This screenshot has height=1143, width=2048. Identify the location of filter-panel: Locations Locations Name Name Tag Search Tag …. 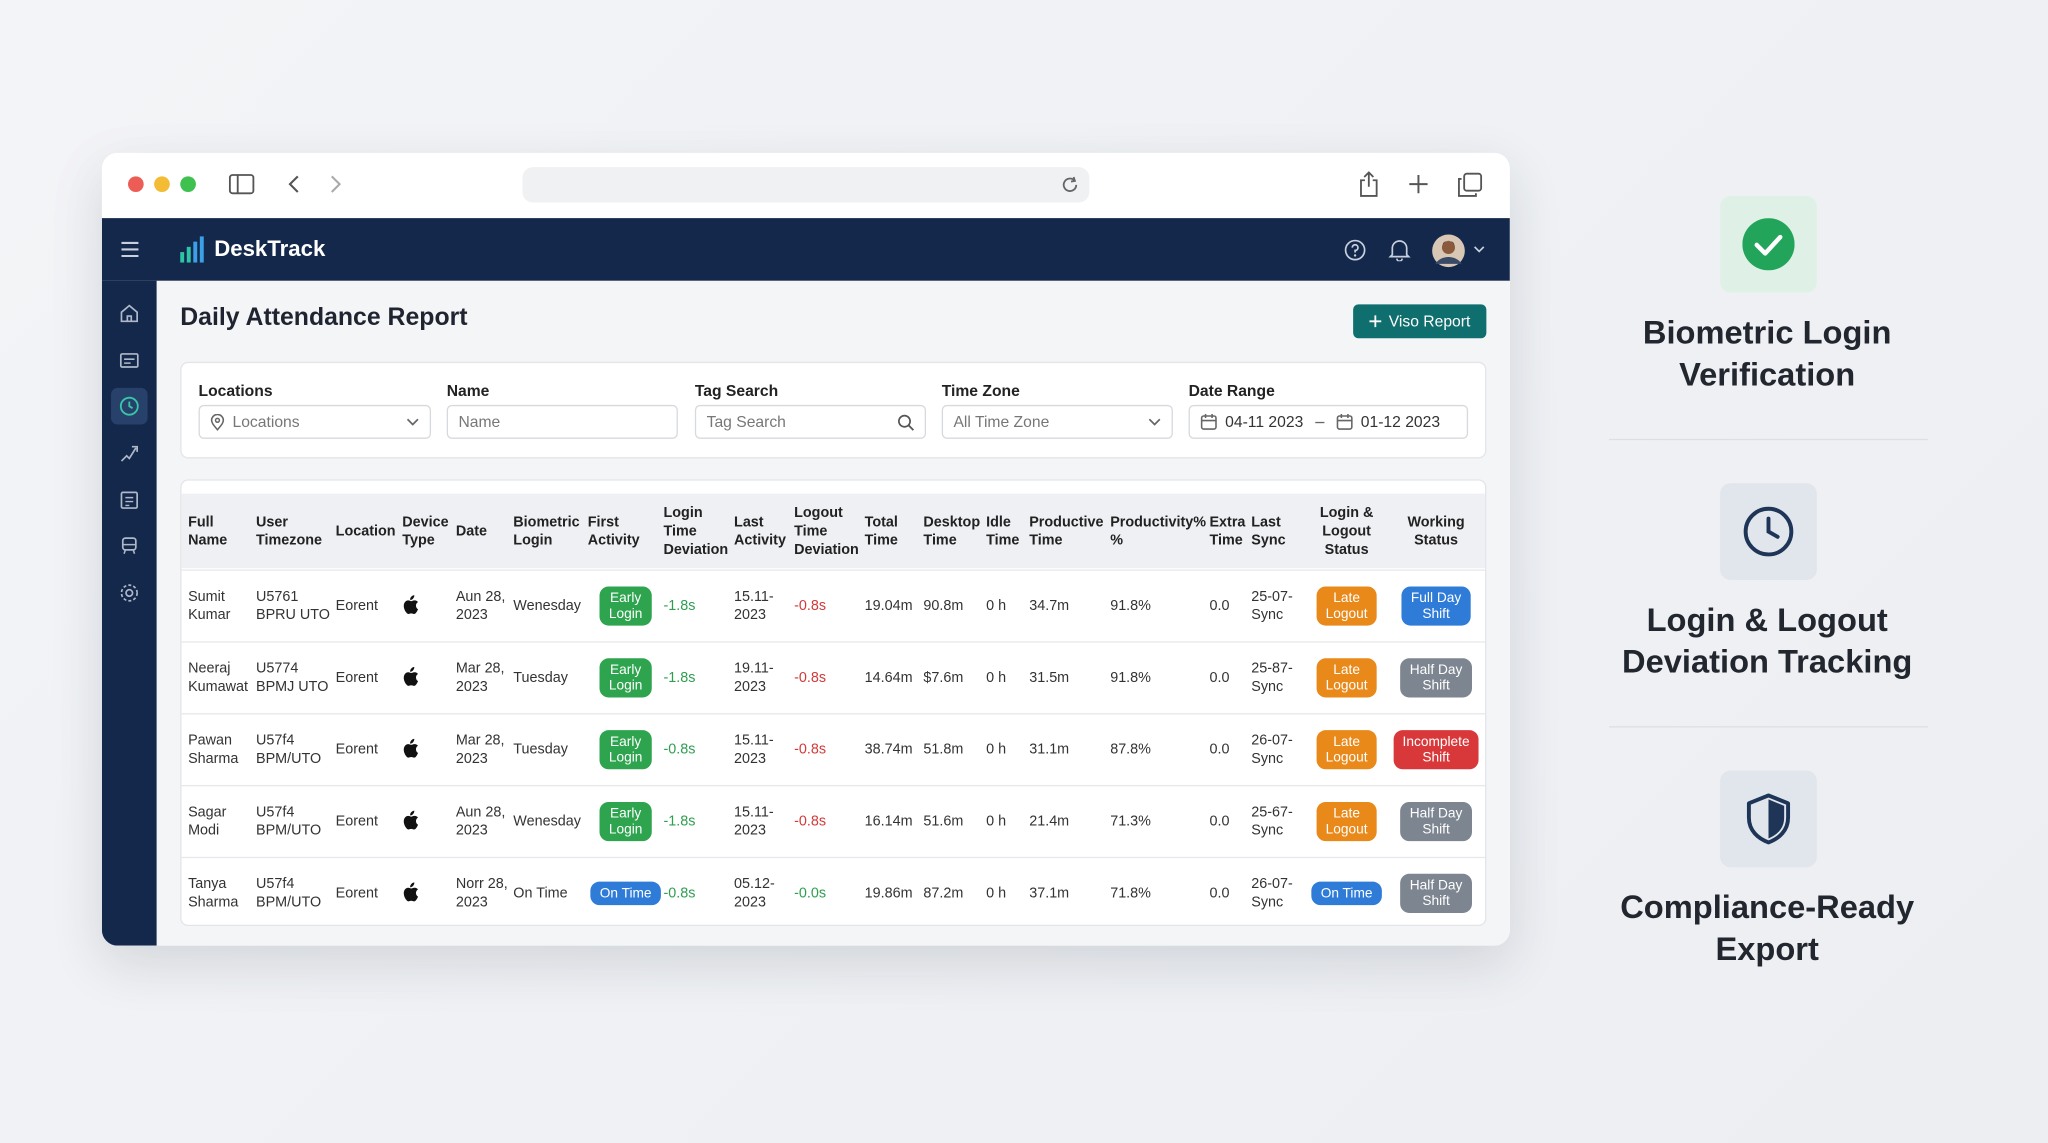
(833, 410).